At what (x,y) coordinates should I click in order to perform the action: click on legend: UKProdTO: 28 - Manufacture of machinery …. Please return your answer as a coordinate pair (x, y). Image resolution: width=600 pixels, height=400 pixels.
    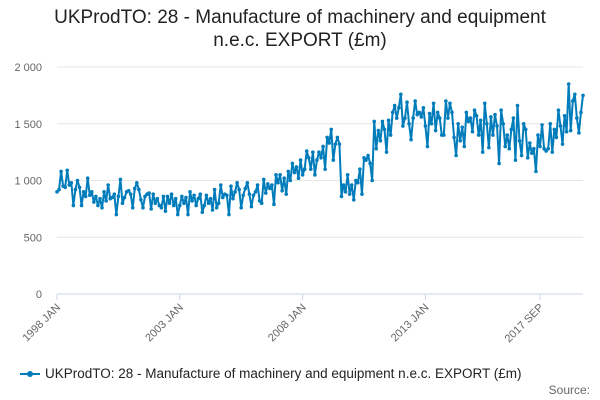
    Looking at the image, I should click on (270, 373).